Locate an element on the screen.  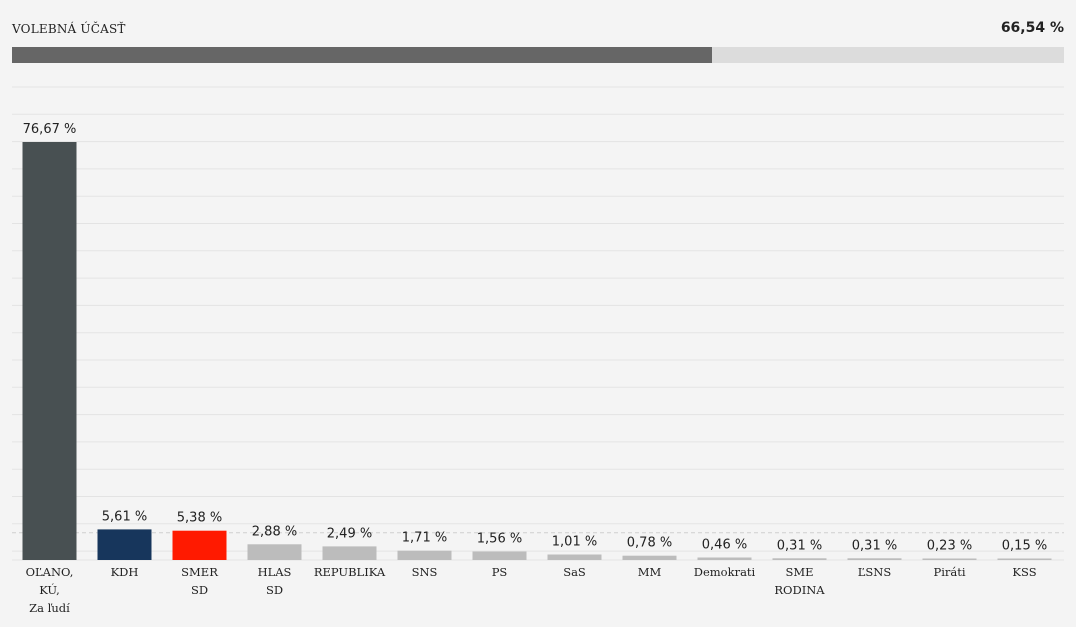
category-label: KÚ, is located at coordinates (49, 590).